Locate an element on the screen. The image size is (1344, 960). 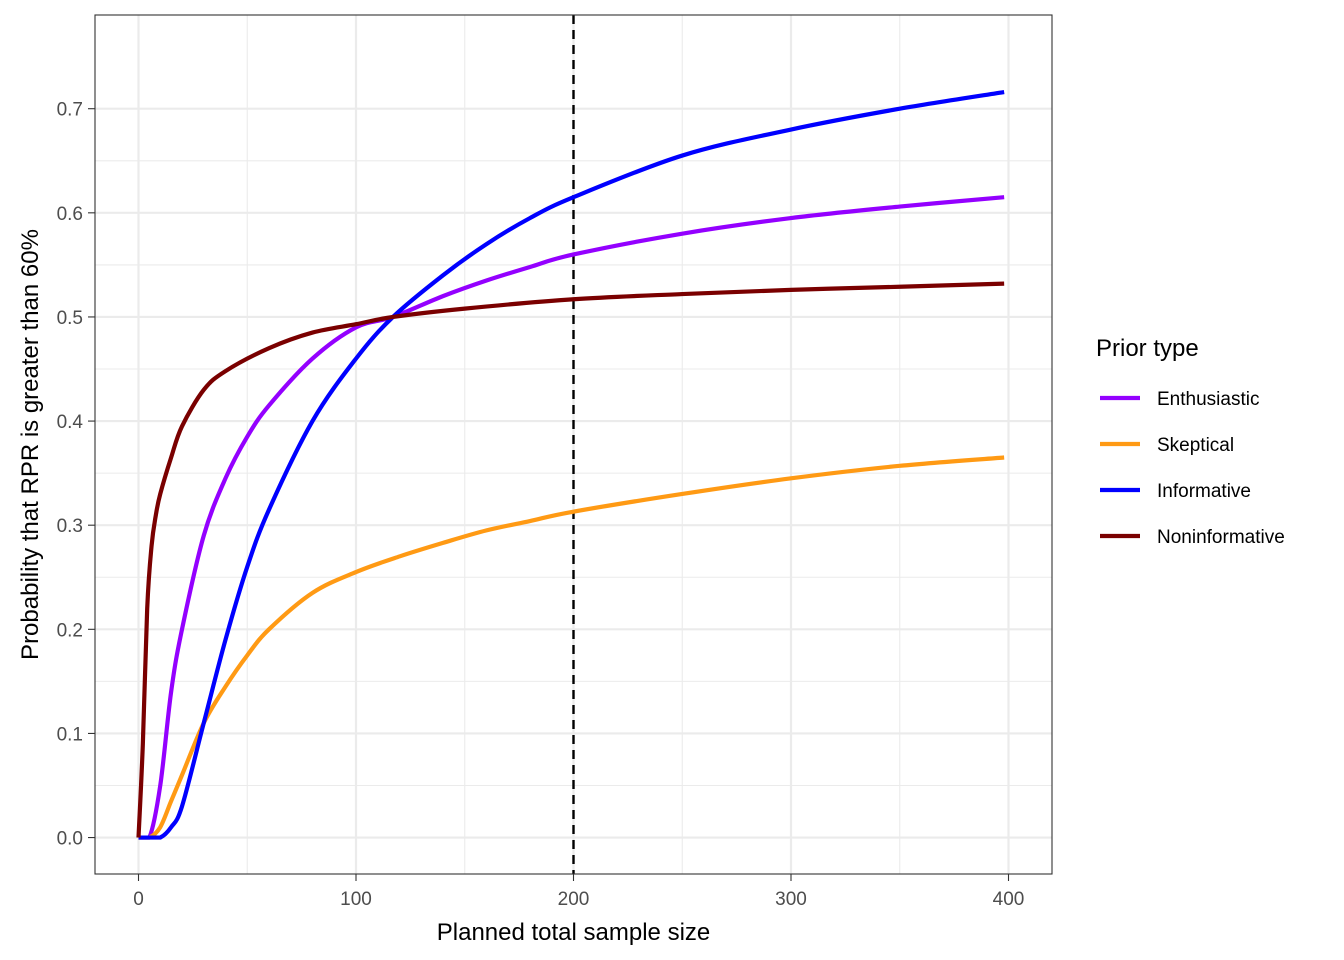
y-tick-label: 0.7 is located at coordinates (70, 110).